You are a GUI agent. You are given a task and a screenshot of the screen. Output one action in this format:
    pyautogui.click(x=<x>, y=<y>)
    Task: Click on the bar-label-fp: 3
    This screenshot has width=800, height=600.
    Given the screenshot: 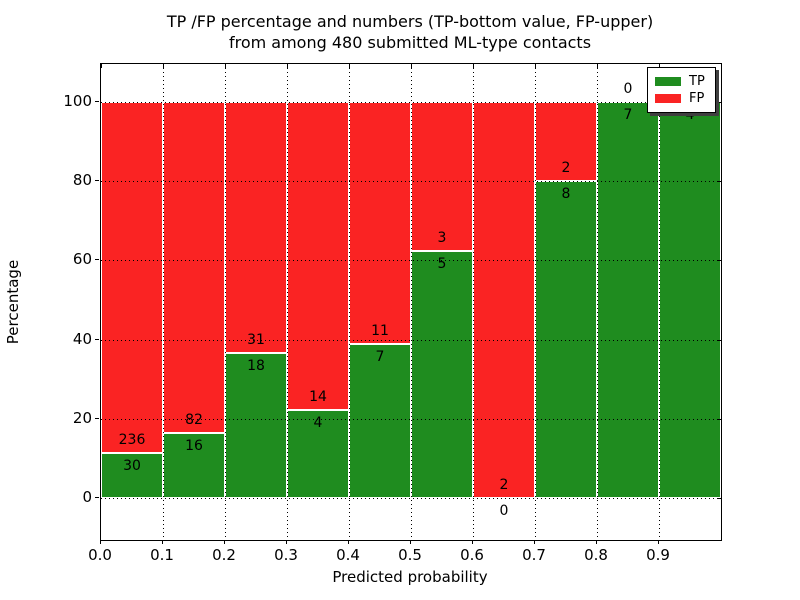 What is the action you would take?
    pyautogui.click(x=442, y=237)
    